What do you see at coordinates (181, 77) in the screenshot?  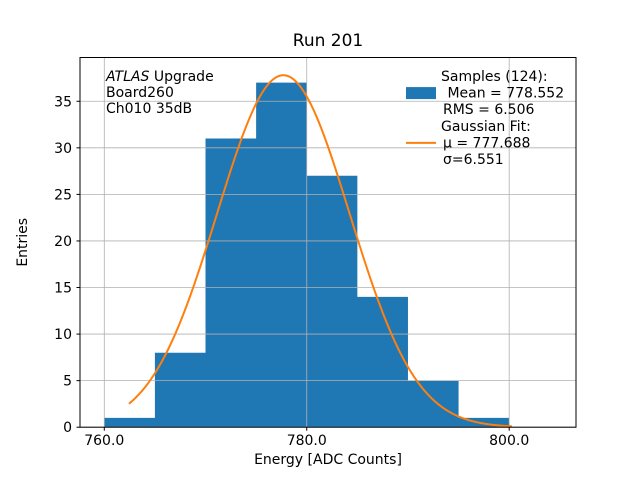 I see `annotation-upgrade-text: Upgrade` at bounding box center [181, 77].